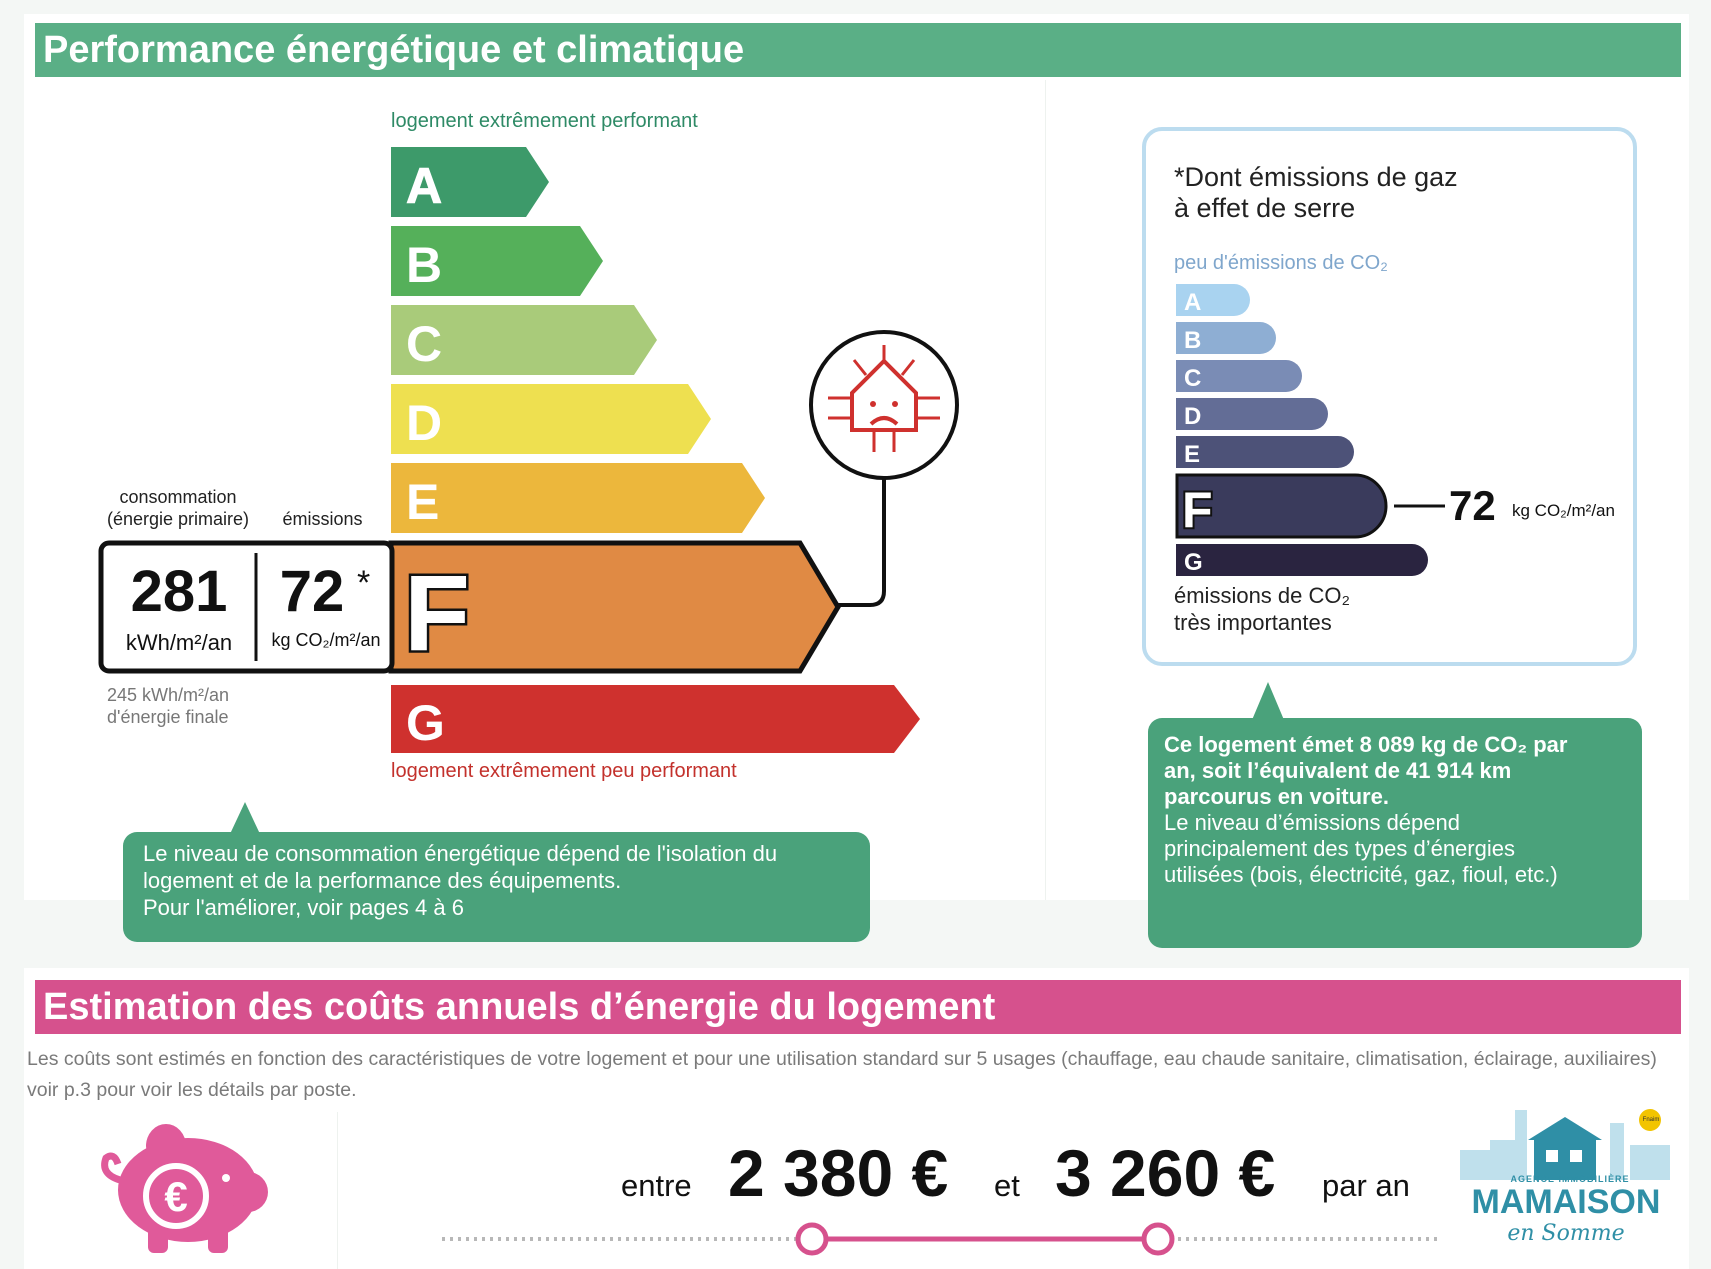 This screenshot has height=1269, width=1711. What do you see at coordinates (1213, 300) in the screenshot?
I see `ghg-bar-a` at bounding box center [1213, 300].